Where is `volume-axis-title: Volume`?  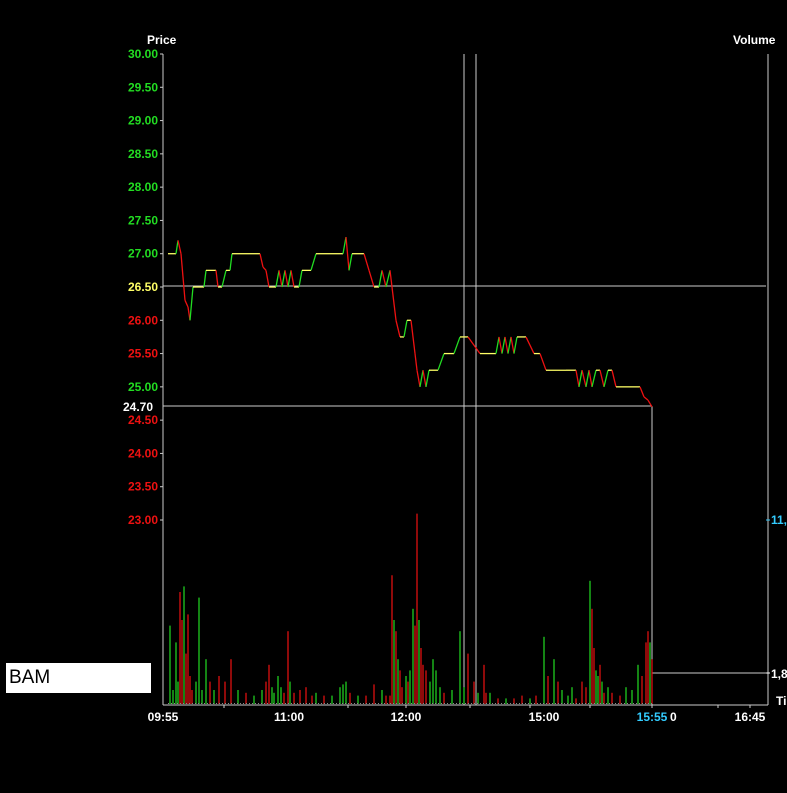
volume-axis-title: Volume is located at coordinates (754, 40).